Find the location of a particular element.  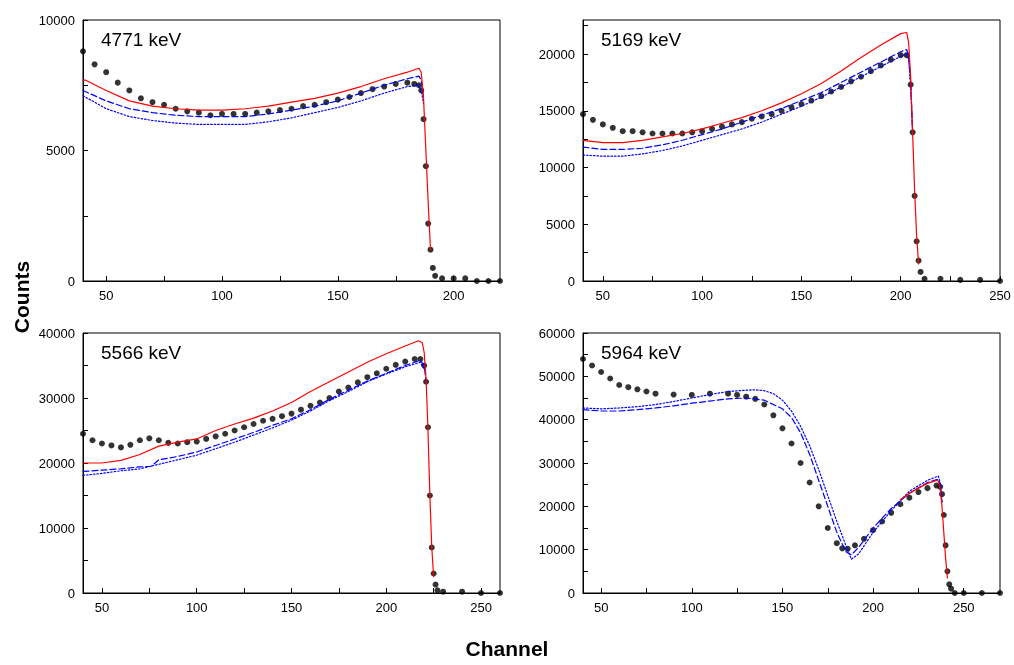

y-tick-label: 15000 is located at coordinates (556, 111).